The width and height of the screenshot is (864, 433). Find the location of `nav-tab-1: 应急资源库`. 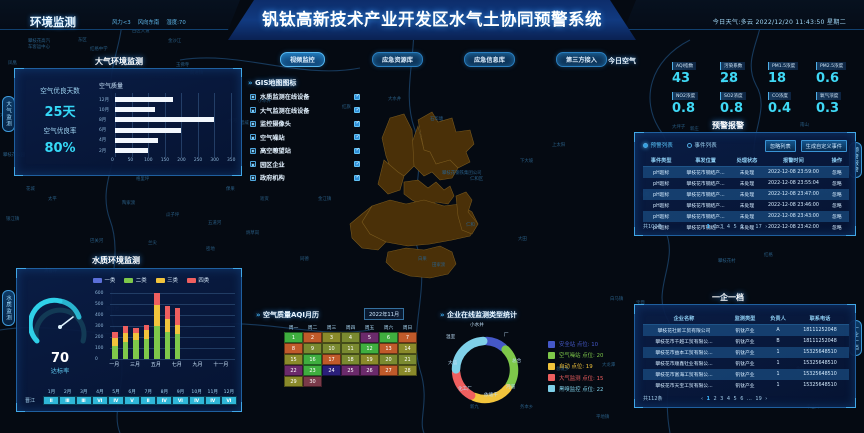

nav-tab-1: 应急资源库 is located at coordinates (397, 59).